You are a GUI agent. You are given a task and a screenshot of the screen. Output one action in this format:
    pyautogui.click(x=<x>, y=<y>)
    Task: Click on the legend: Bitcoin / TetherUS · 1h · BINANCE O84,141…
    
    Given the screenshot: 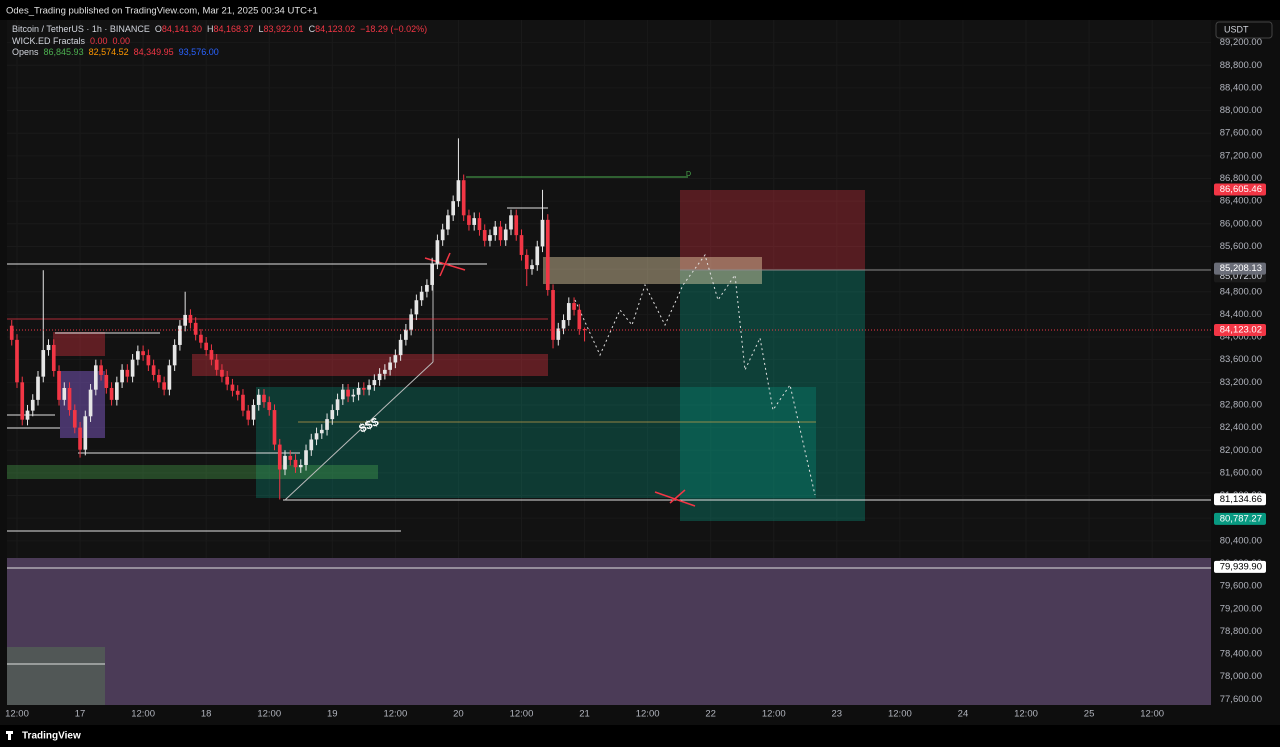 What is the action you would take?
    pyautogui.click(x=219, y=40)
    